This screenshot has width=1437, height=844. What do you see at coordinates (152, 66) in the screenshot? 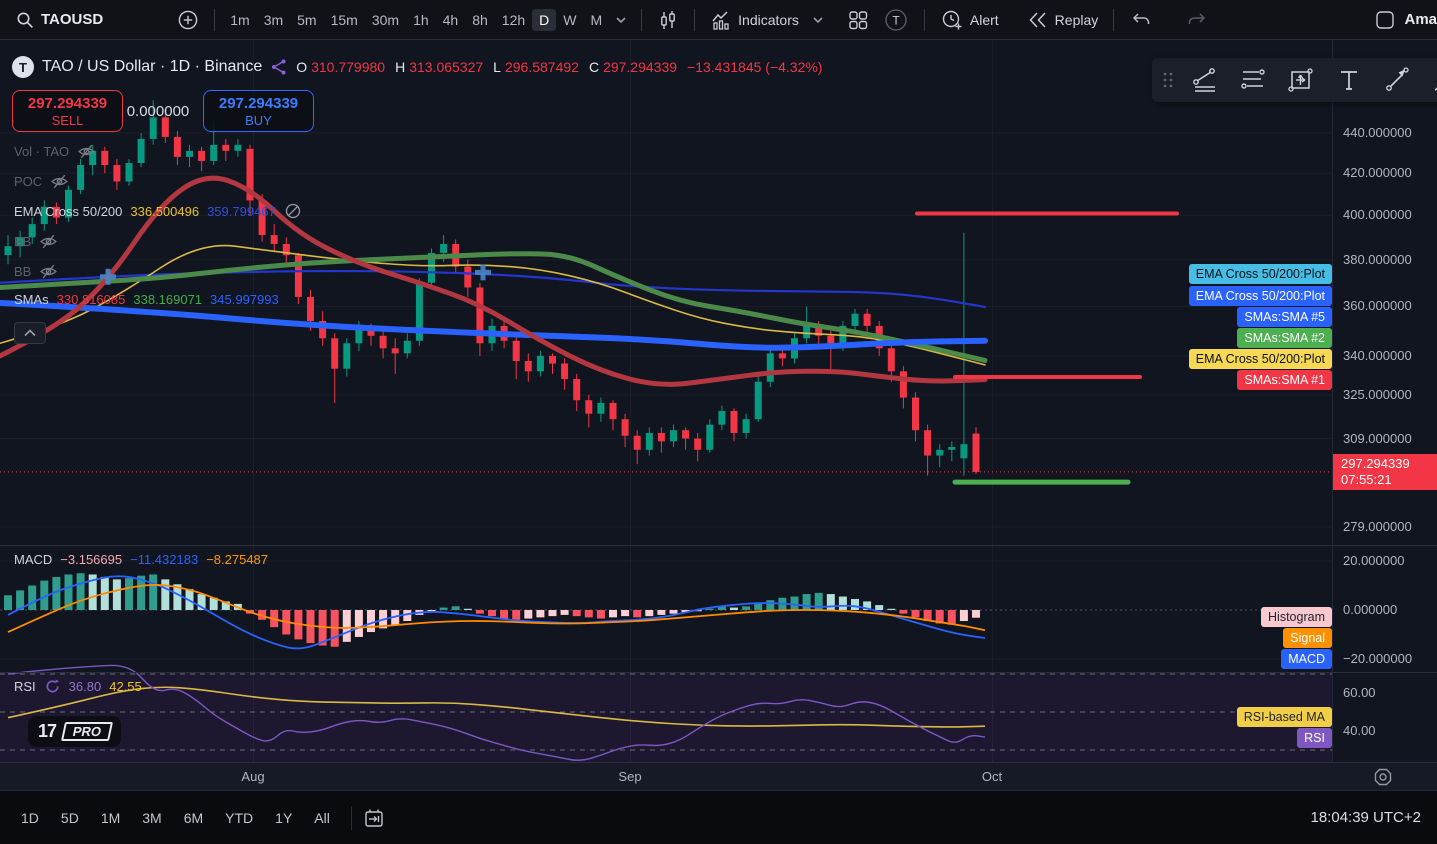
I see `symbol-title: TAO / US Dollar · 1D · Binance` at bounding box center [152, 66].